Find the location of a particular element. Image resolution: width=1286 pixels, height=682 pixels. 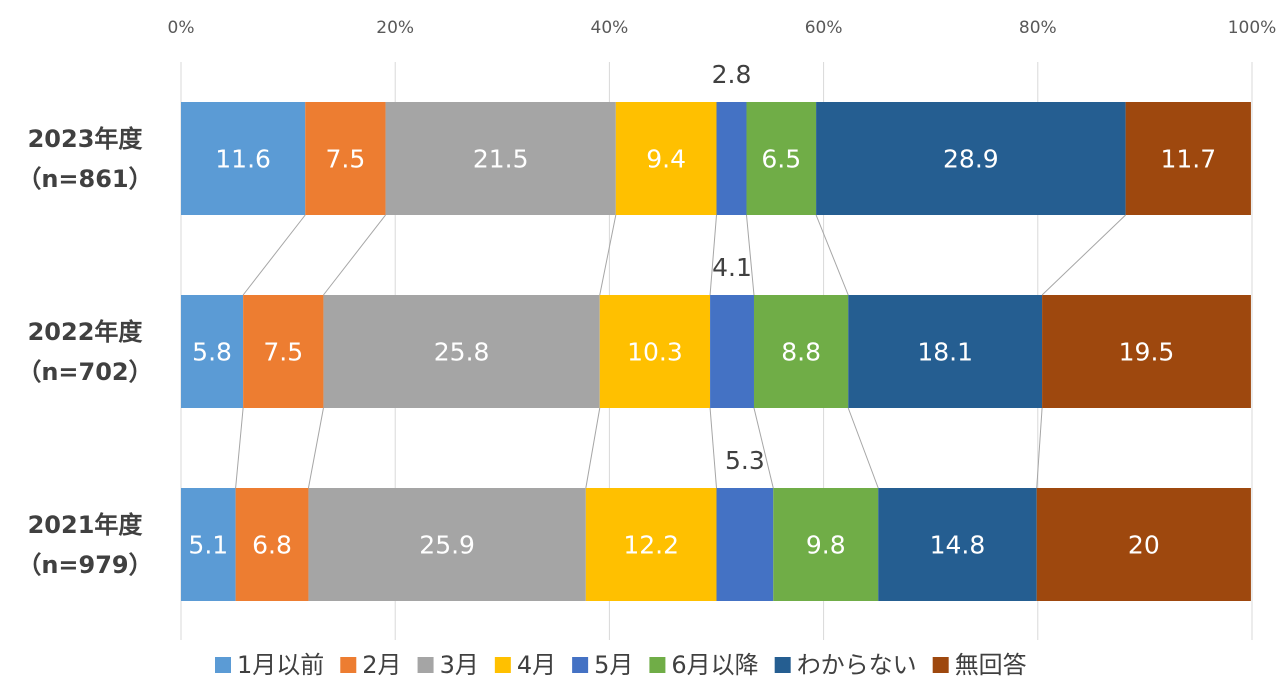

value-label: 25.8 is located at coordinates (462, 352).